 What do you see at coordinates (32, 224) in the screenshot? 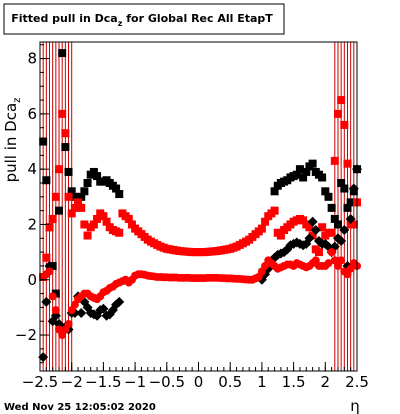
I see `y-tick-label: 2` at bounding box center [32, 224].